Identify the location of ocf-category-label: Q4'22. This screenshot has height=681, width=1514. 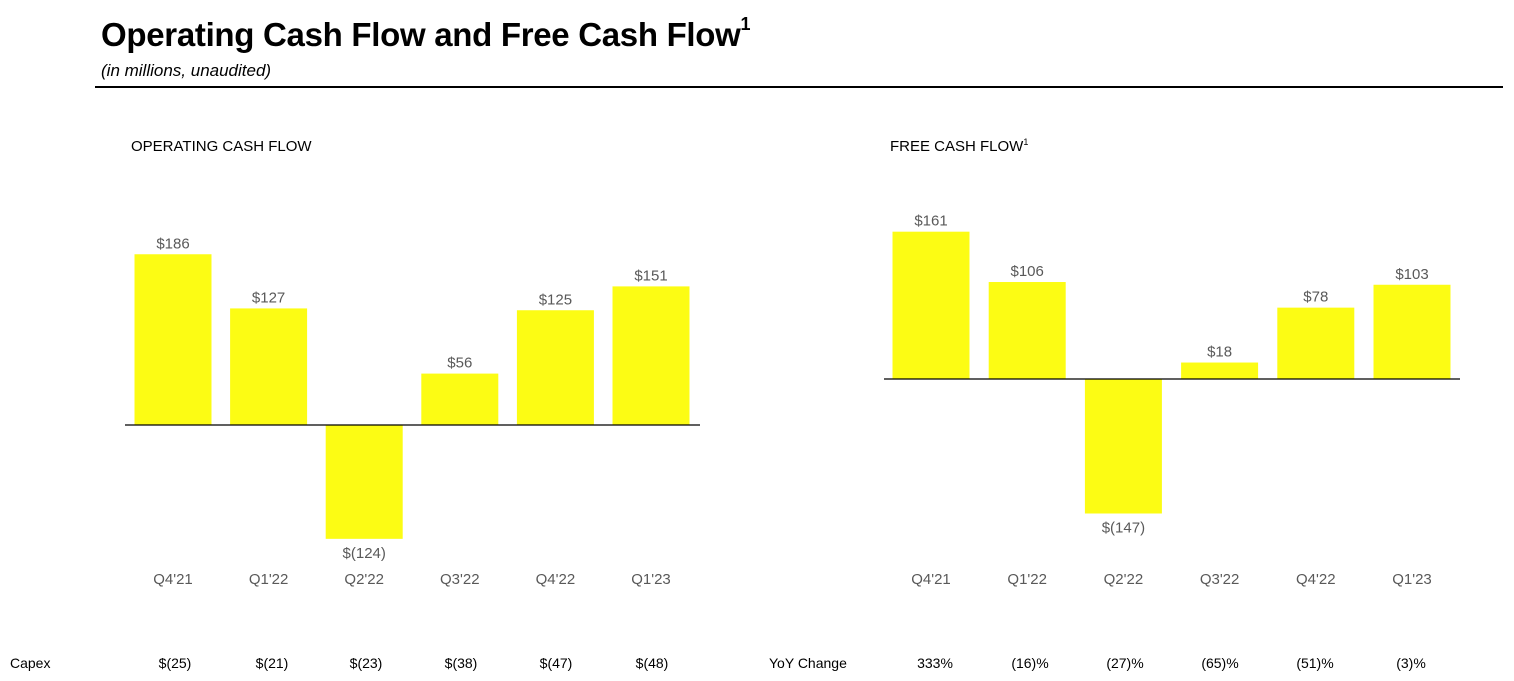
(556, 579).